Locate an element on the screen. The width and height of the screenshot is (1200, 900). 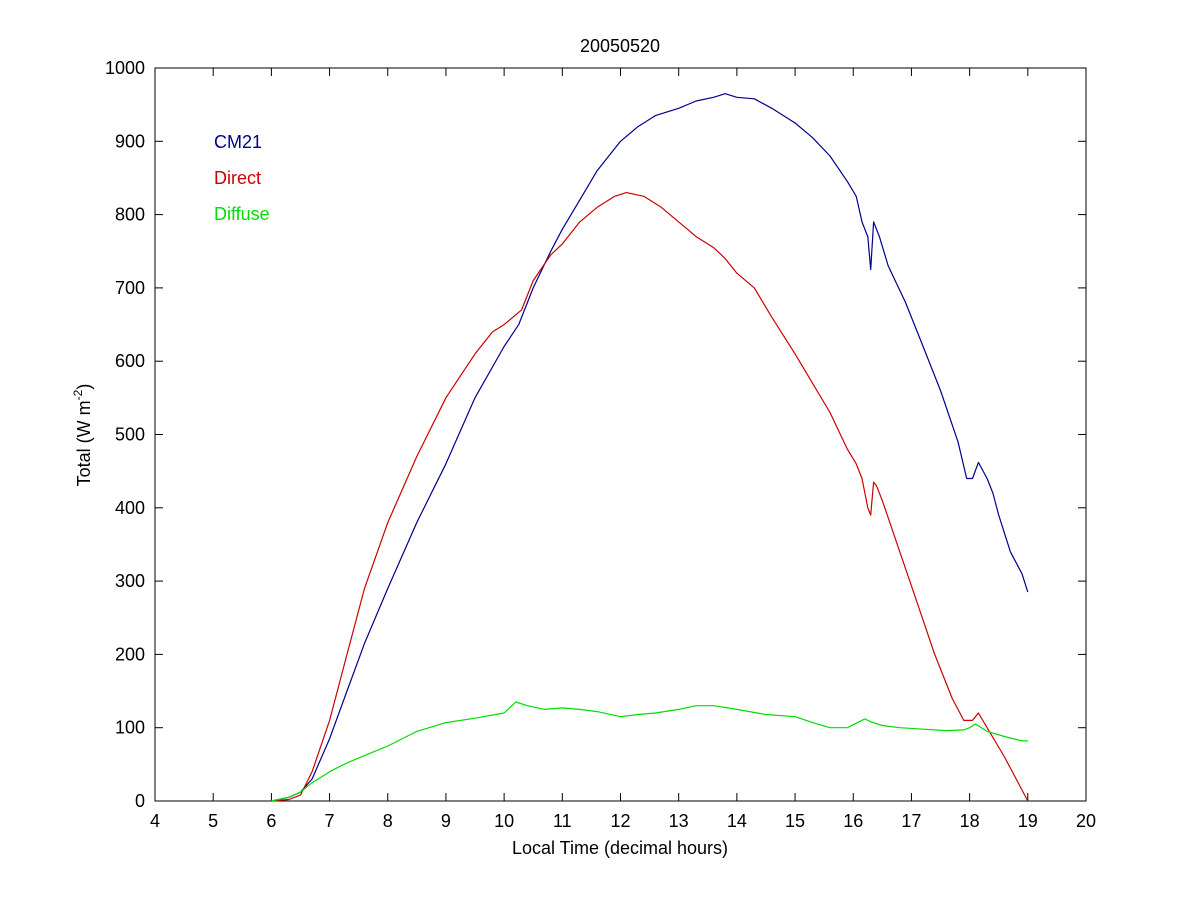
x-tick-label: 4 is located at coordinates (155, 821).